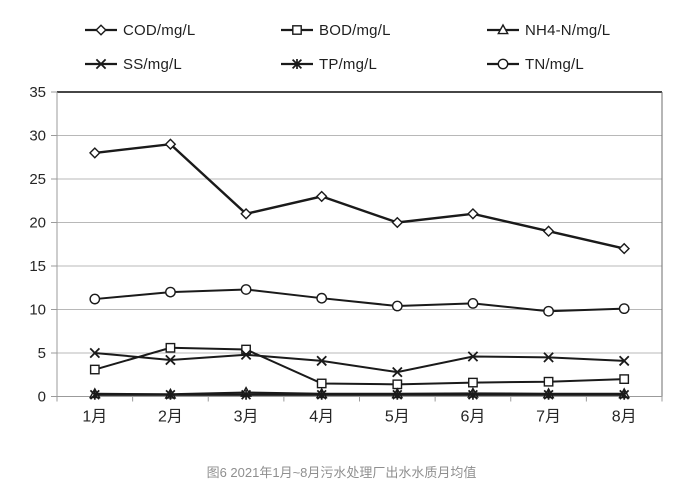 The image size is (683, 498). Describe the element at coordinates (297, 64) in the screenshot. I see `asterisk-line-icon` at that location.